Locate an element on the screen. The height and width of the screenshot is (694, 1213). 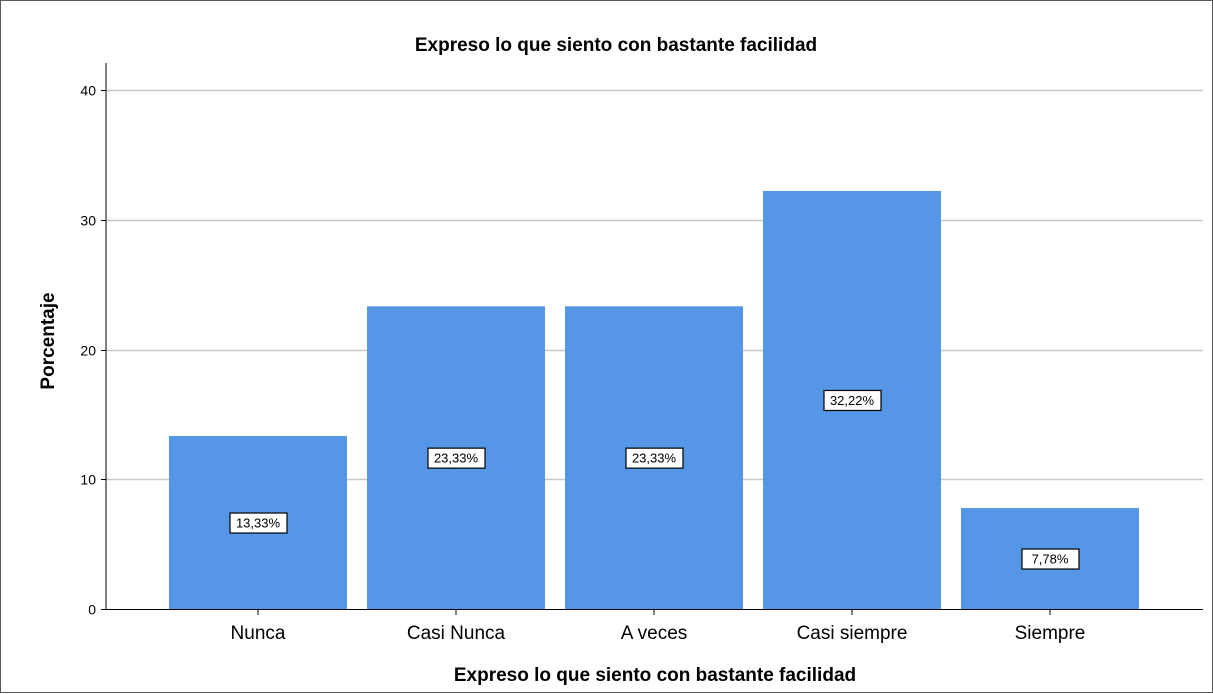
data-label: 7,78% is located at coordinates (1050, 559).